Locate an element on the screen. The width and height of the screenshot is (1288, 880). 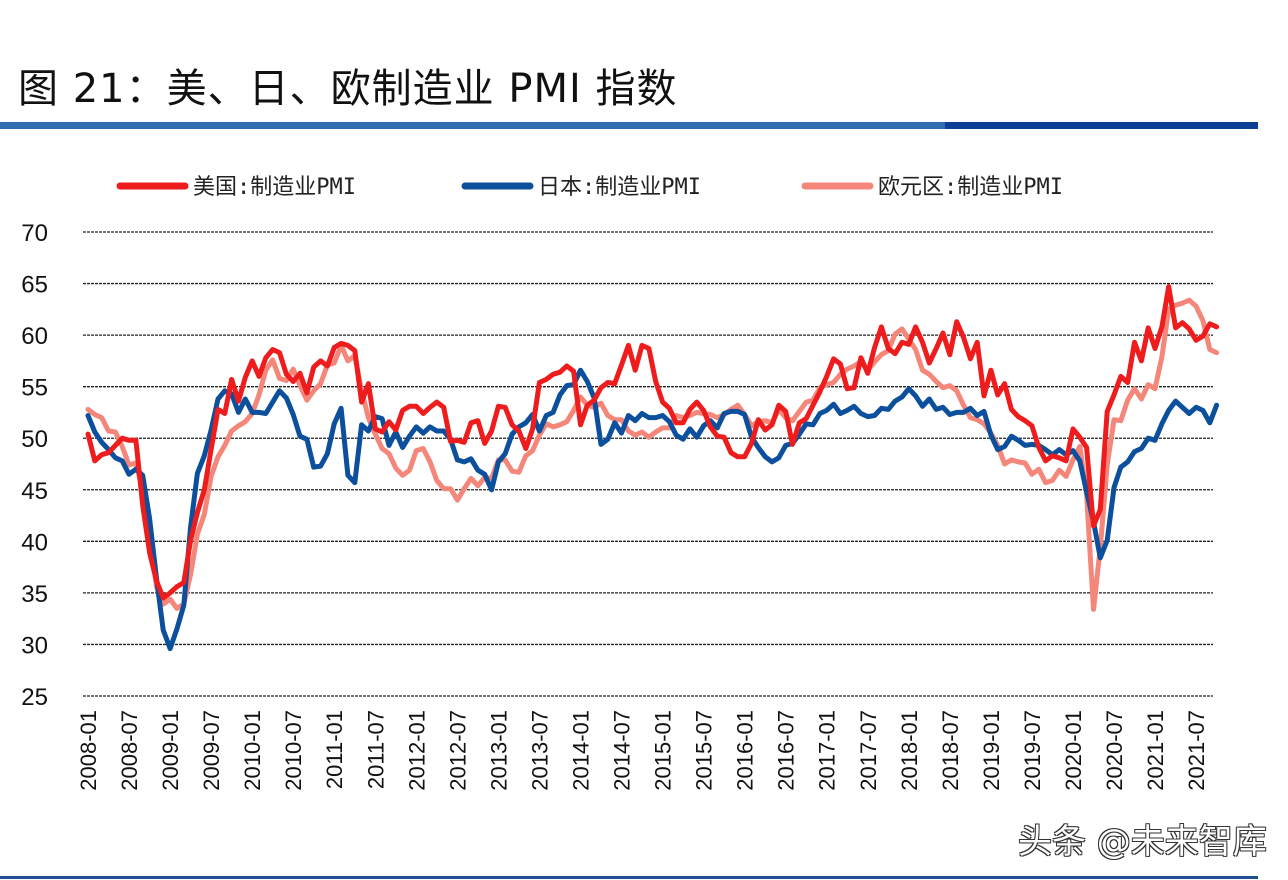
y-tick-label: 40 is located at coordinates (34, 542).